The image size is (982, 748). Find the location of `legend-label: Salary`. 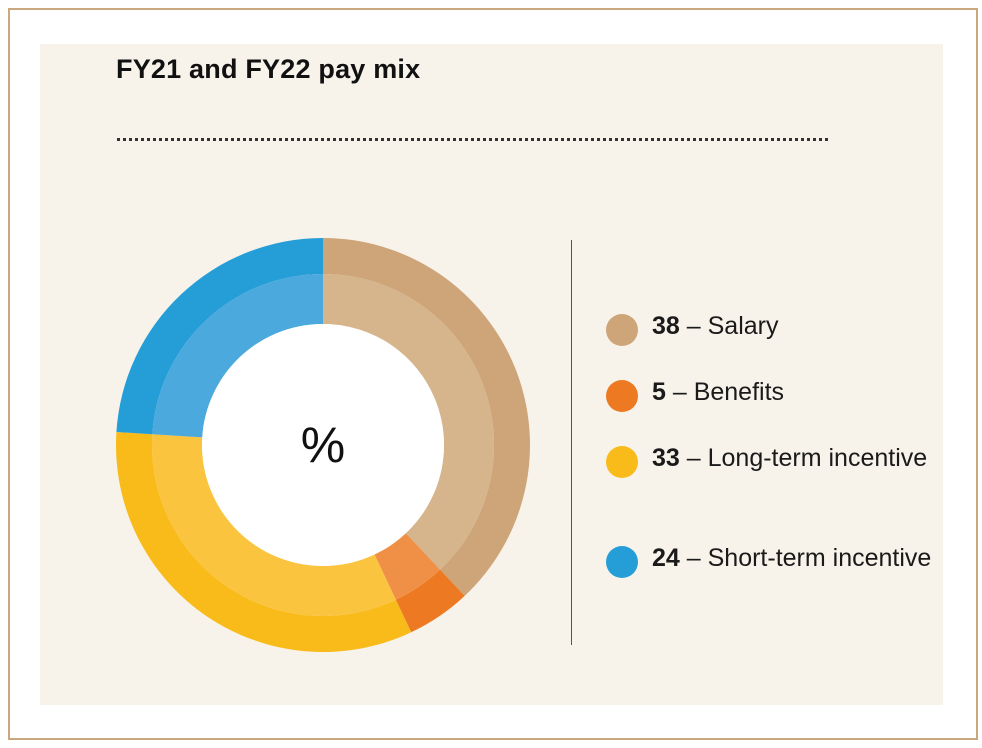

legend-label: Salary is located at coordinates (743, 326).